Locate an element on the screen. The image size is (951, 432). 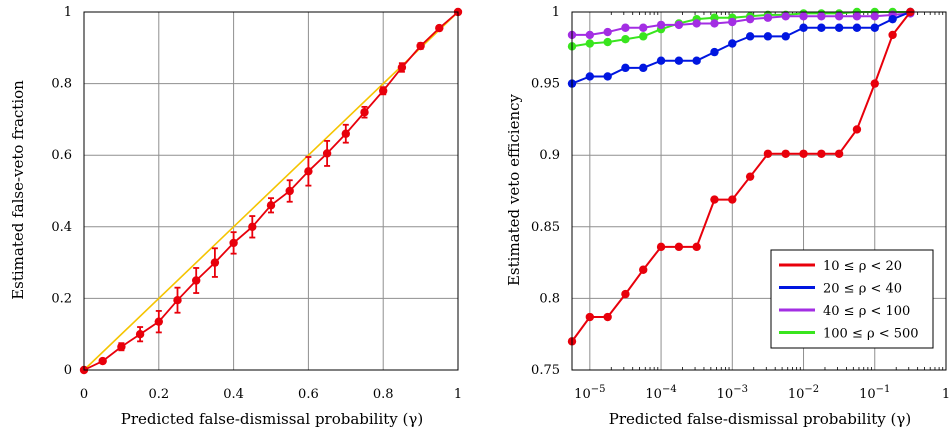
right-y-tick-label: 0.85 is located at coordinates (545, 227).